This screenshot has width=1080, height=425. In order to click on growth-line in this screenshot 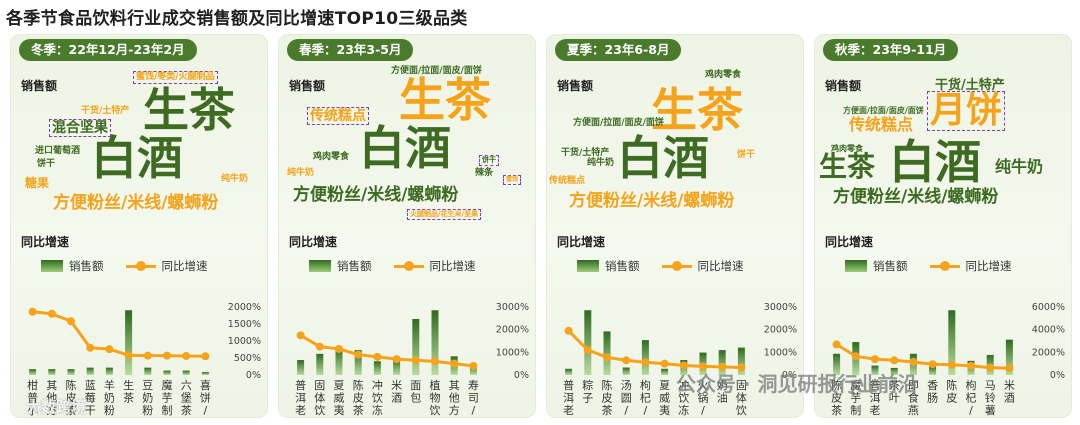, I will do `click(386, 351)`.